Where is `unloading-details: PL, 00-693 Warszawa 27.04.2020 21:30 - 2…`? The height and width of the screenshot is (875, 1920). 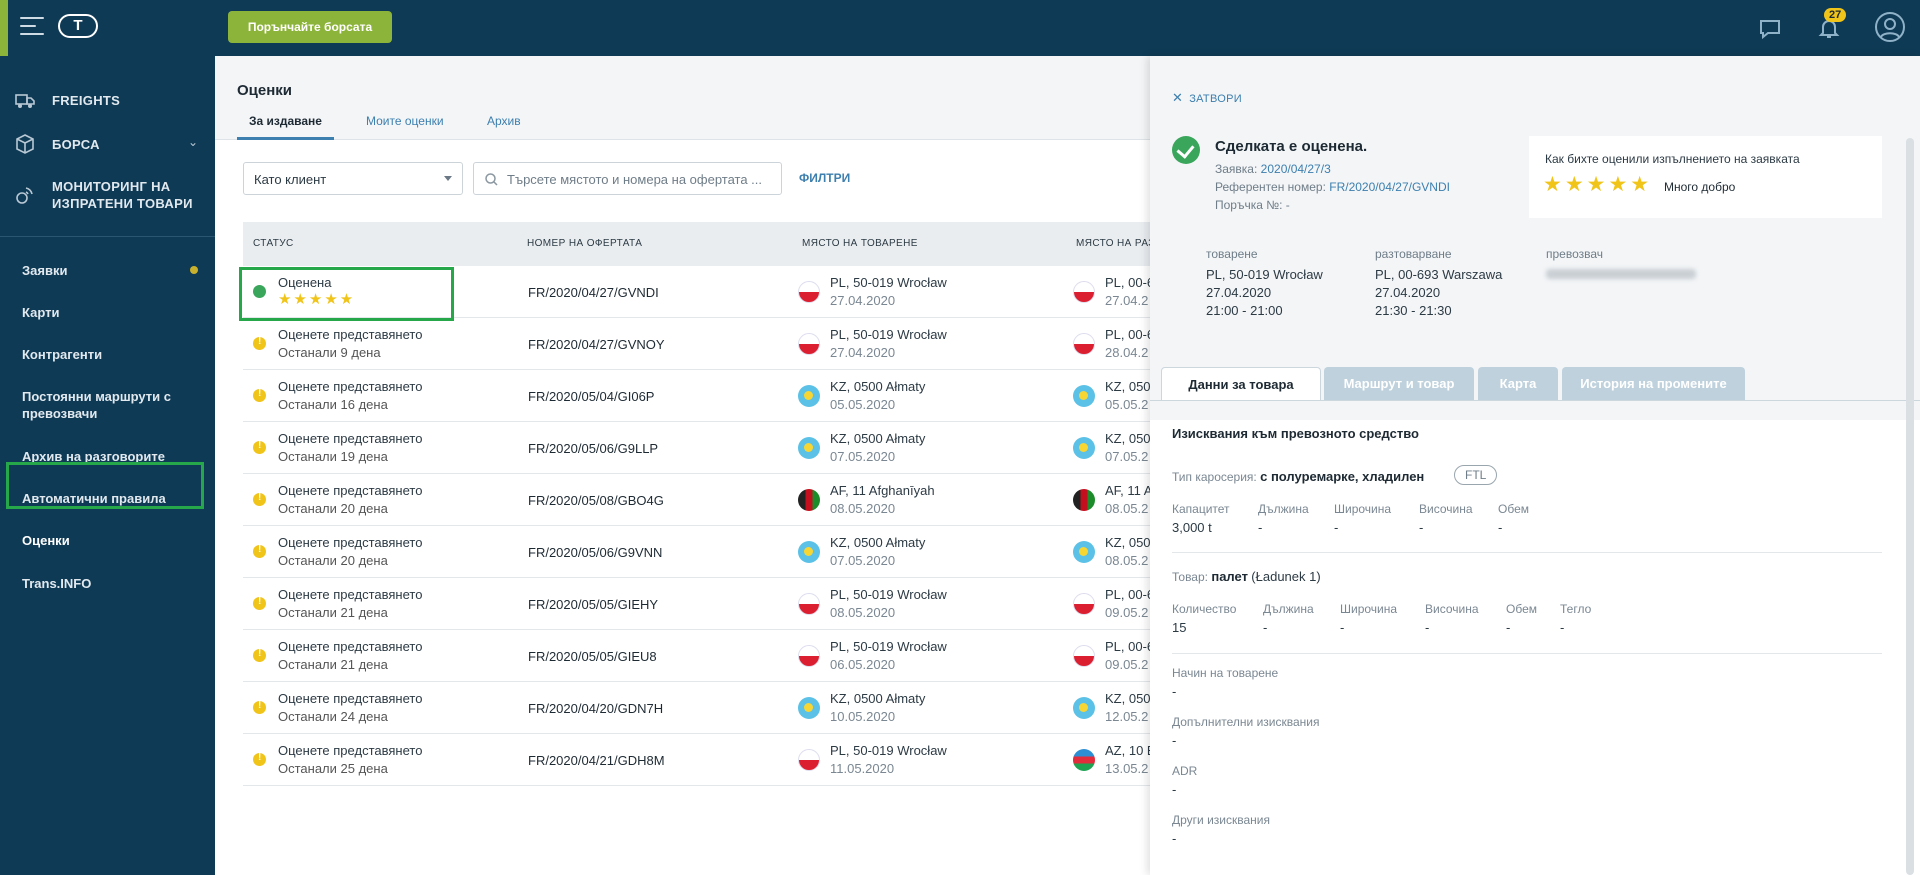
unloading-details: PL, 00-693 Warszawa 27.04.2020 21:30 - 2… is located at coordinates (1438, 293).